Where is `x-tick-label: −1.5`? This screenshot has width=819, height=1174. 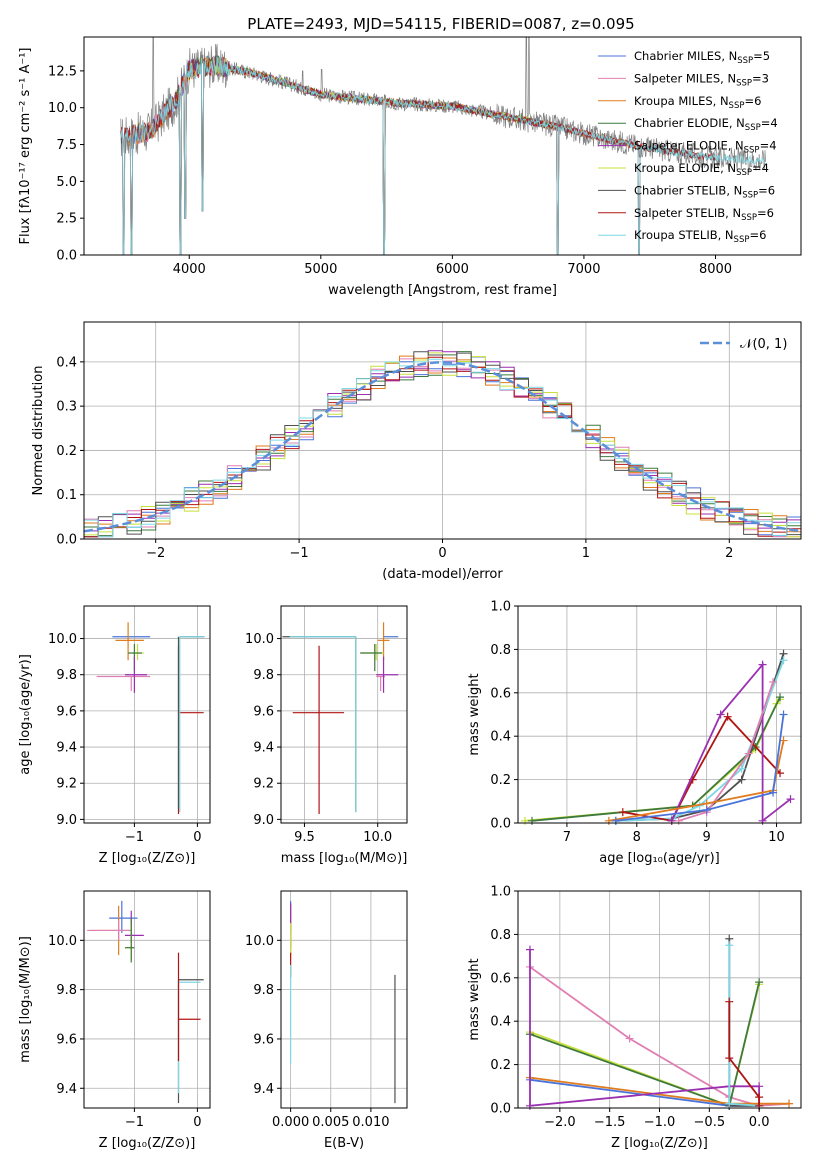 x-tick-label: −1.5 is located at coordinates (610, 1122).